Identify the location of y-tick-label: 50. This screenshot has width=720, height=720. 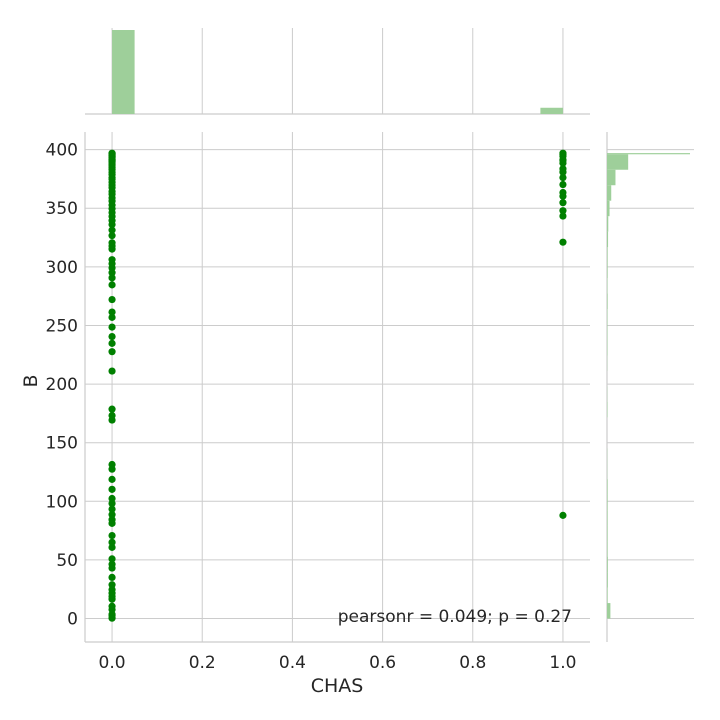
(67, 561).